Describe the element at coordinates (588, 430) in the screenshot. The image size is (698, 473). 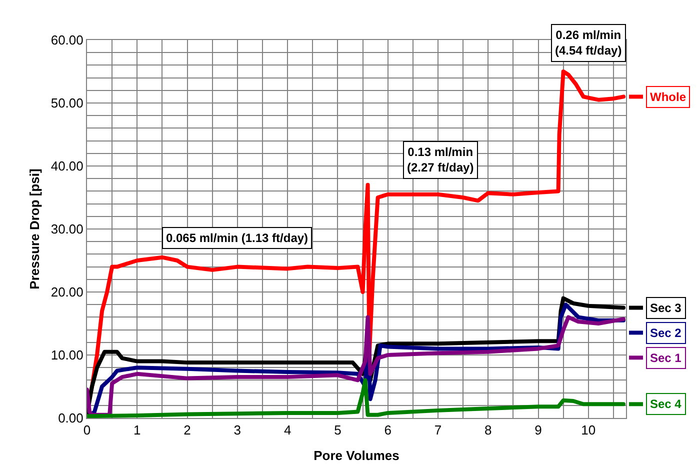
I see `x-tick-label: 10` at that location.